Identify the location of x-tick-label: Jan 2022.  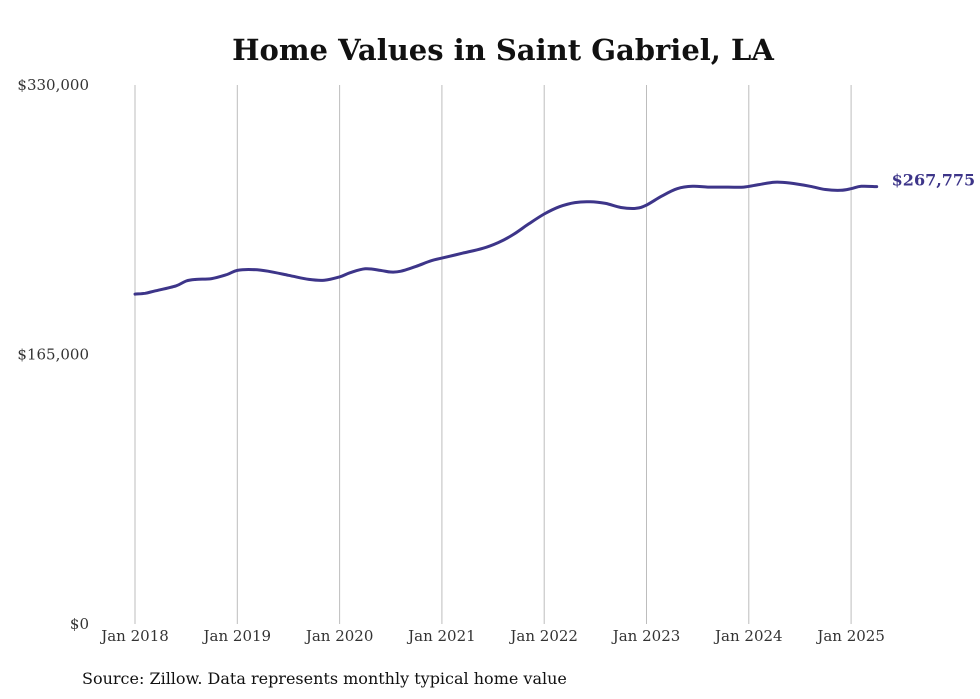
(543, 636).